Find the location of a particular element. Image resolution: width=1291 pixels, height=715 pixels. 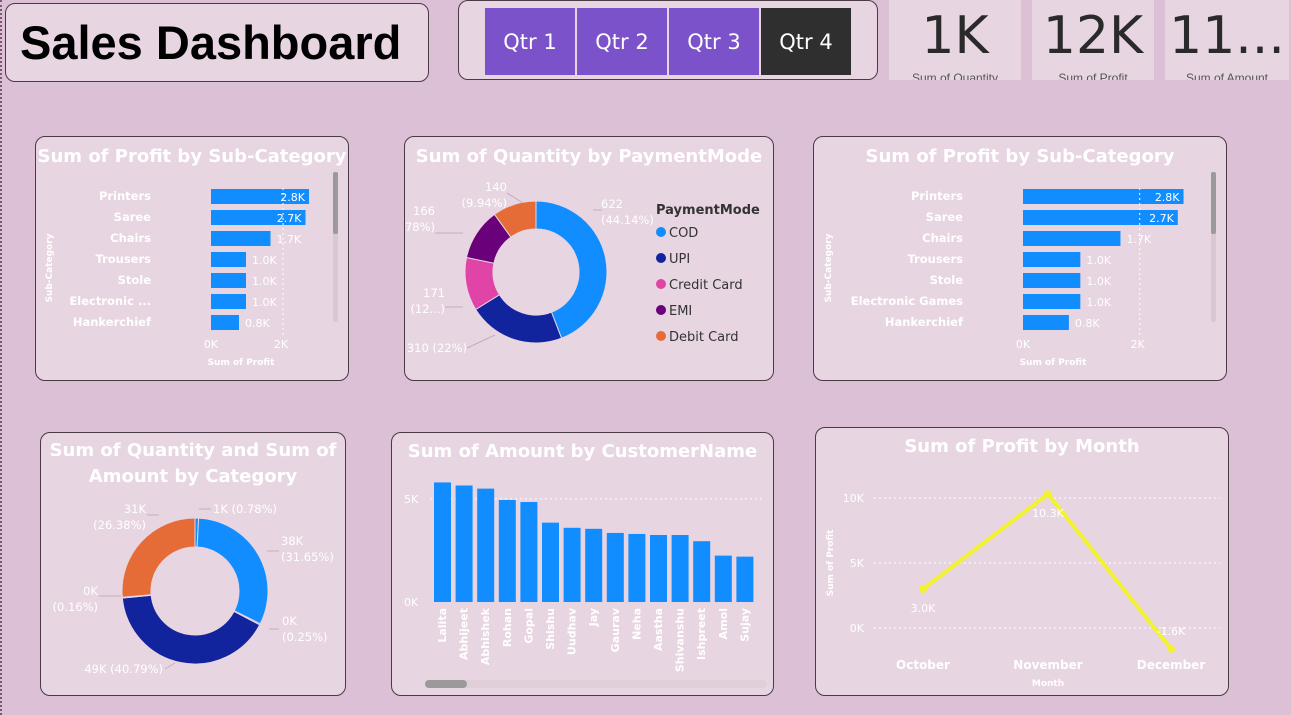

data-label: 2.8K is located at coordinates (1167, 197).